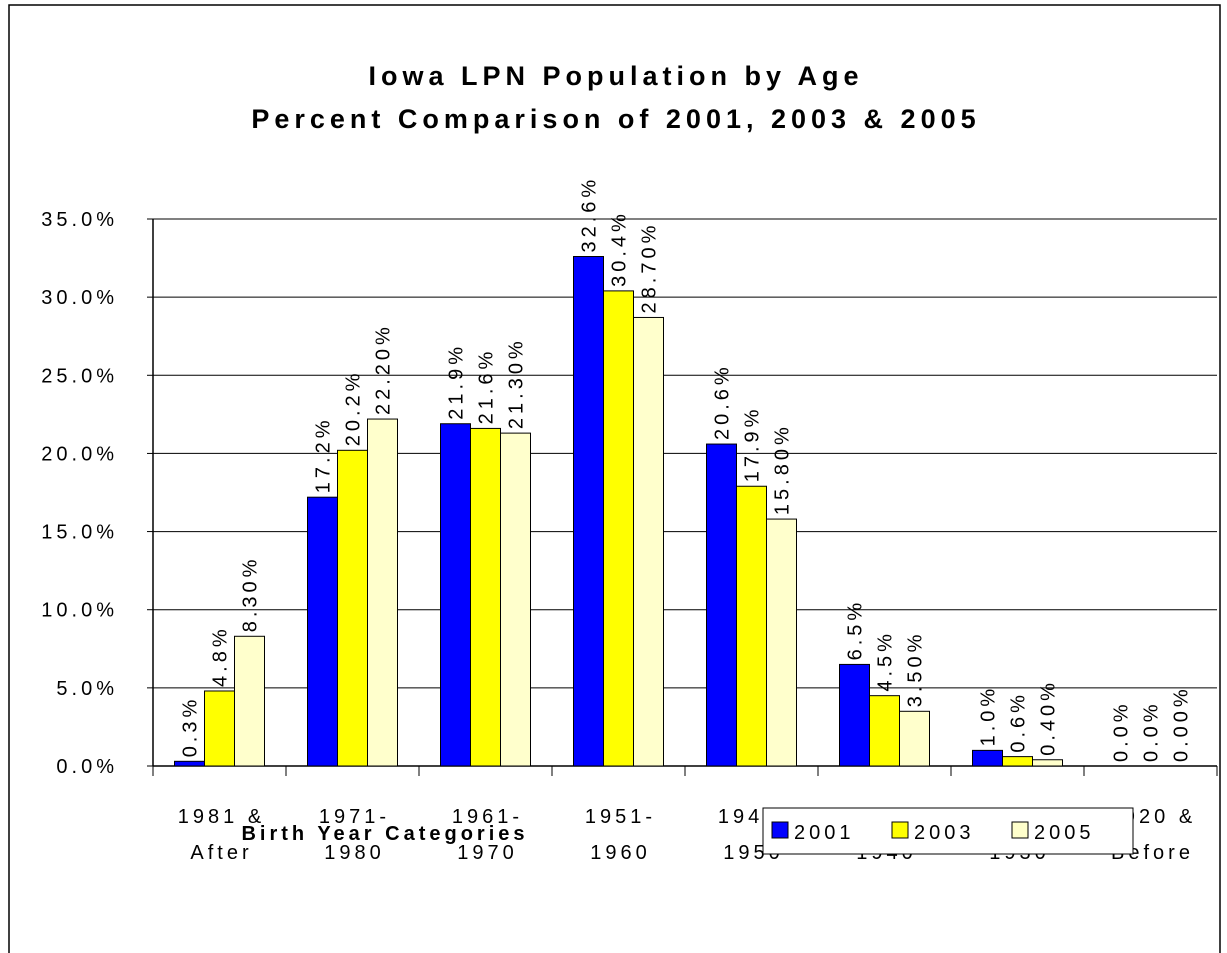 Image resolution: width=1227 pixels, height=953 pixels. I want to click on value-label: 15.80%, so click(783, 469).